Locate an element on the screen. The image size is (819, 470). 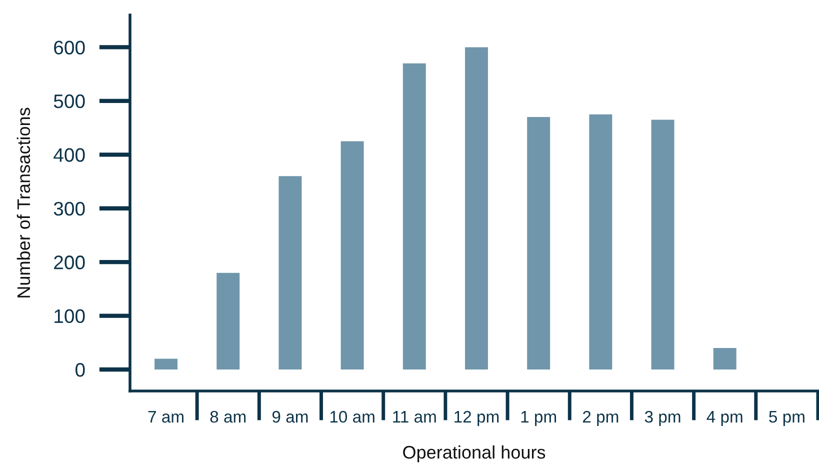
y-axis-title: Number of Transactions is located at coordinates (23, 203).